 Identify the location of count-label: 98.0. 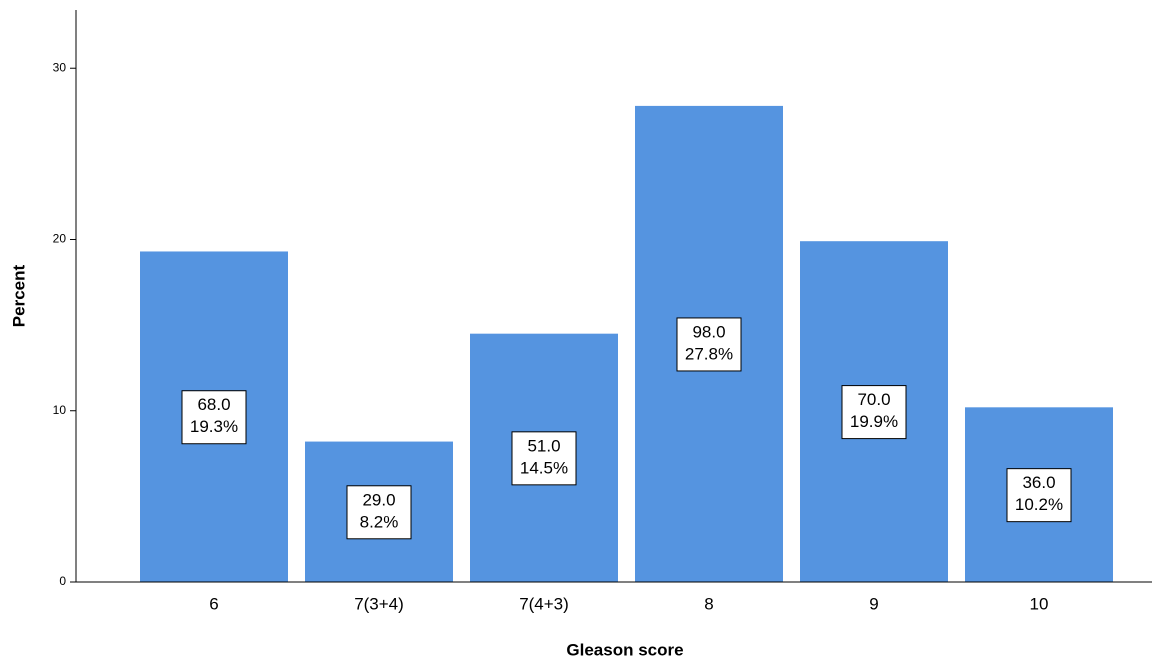
(708, 331).